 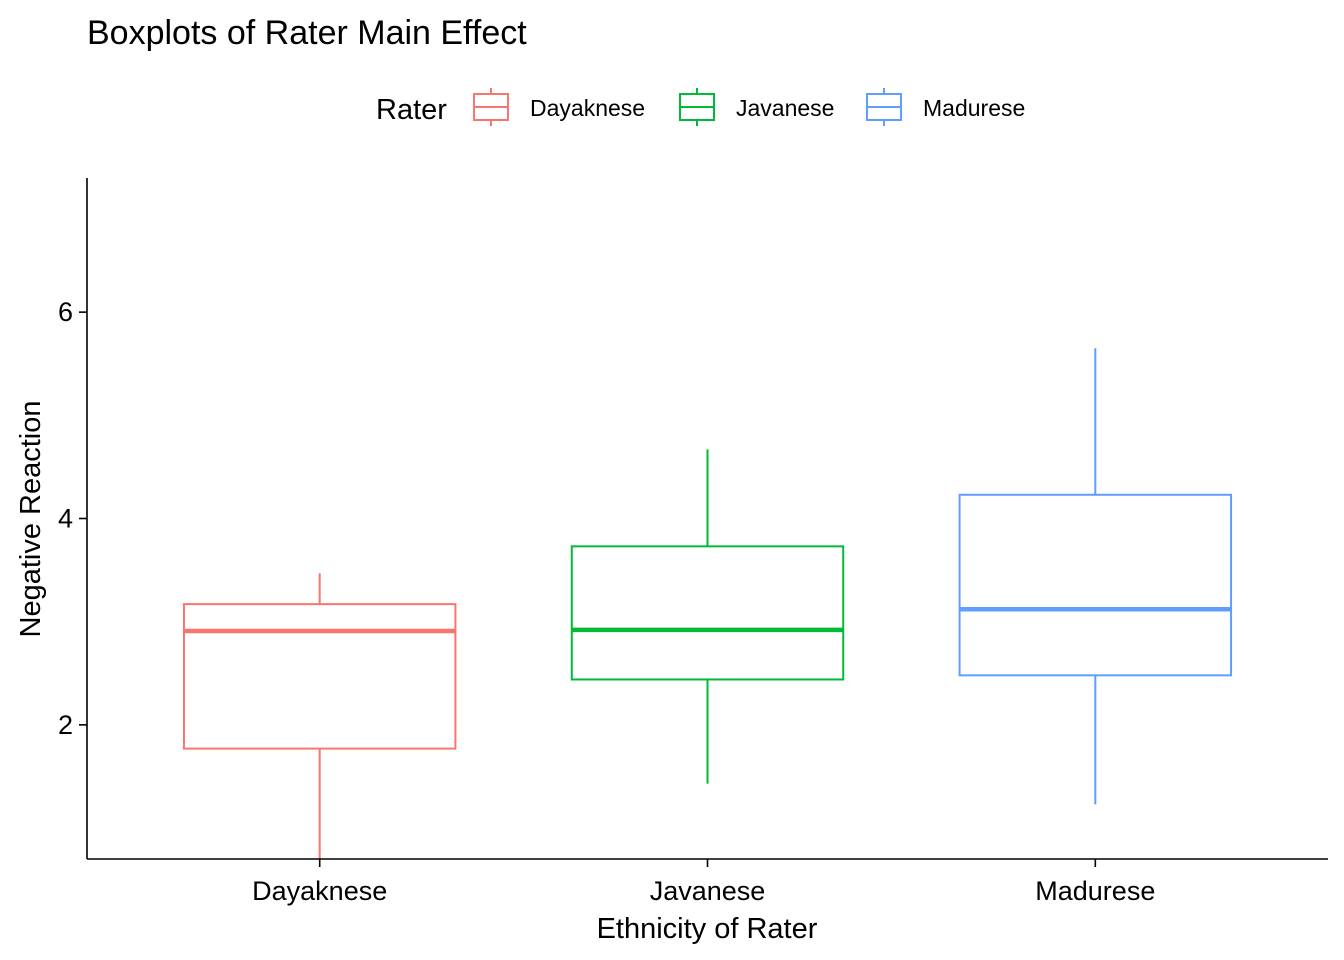 What do you see at coordinates (65, 312) in the screenshot?
I see `y-tick-label: 6` at bounding box center [65, 312].